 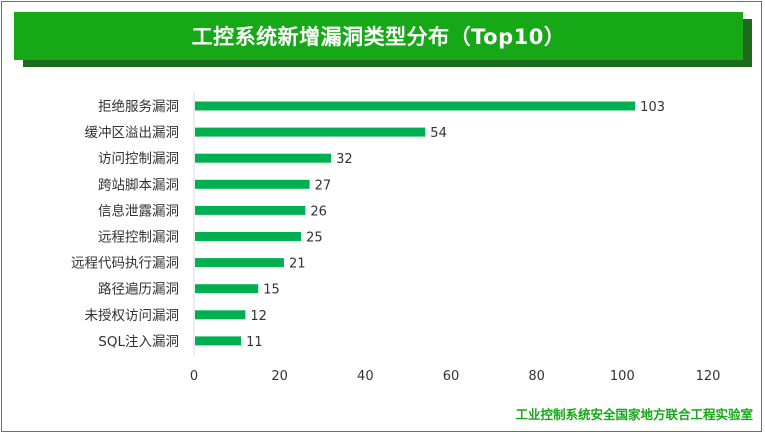 I want to click on category-label: 跨站脚本漏洞, so click(x=138, y=185).